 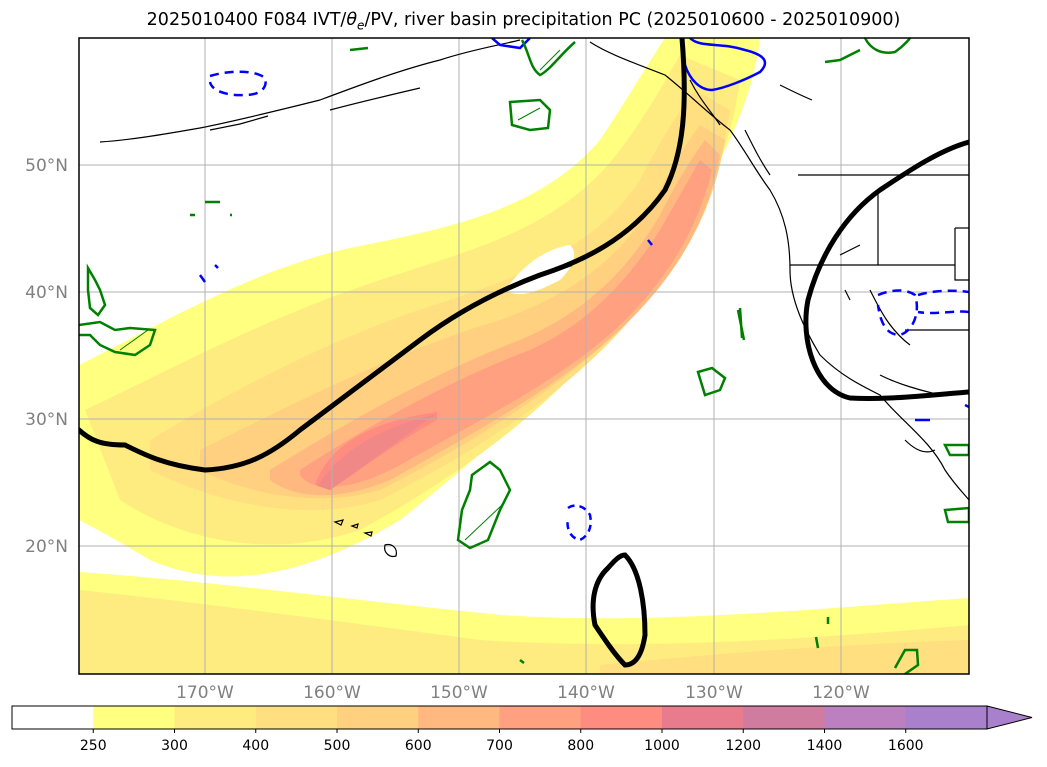 I want to click on lon-labels: 170°W 160°W 150°W 140°W 130°W 120°W, so click(x=523, y=693).